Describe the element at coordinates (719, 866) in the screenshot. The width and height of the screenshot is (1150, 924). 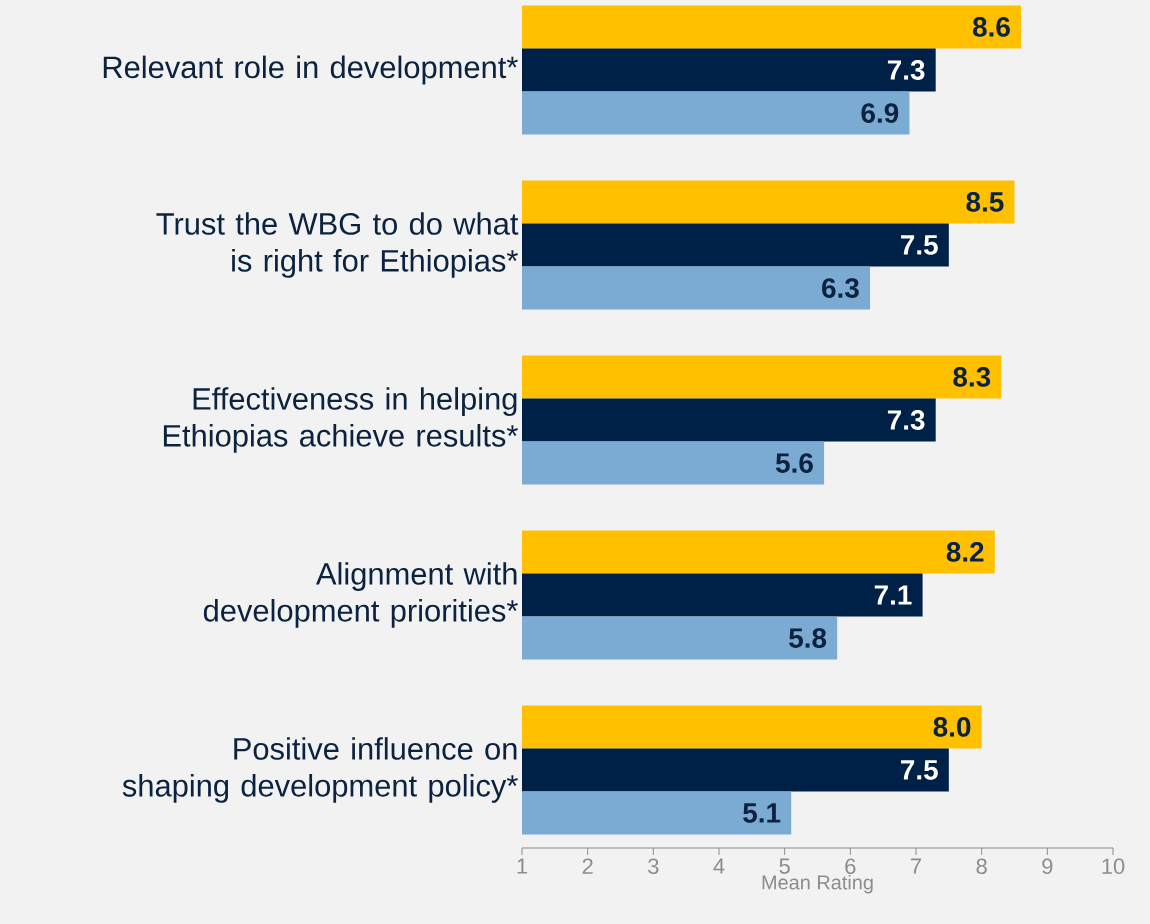
I see `x-tick-label: 4` at that location.